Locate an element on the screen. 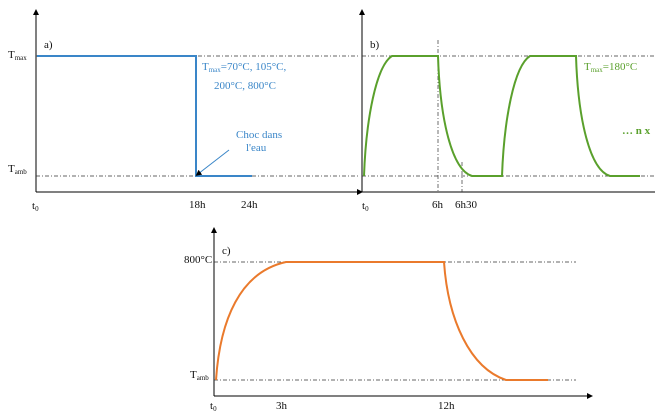 The image size is (655, 413). panel-a-t0-label: t0 is located at coordinates (35, 206).